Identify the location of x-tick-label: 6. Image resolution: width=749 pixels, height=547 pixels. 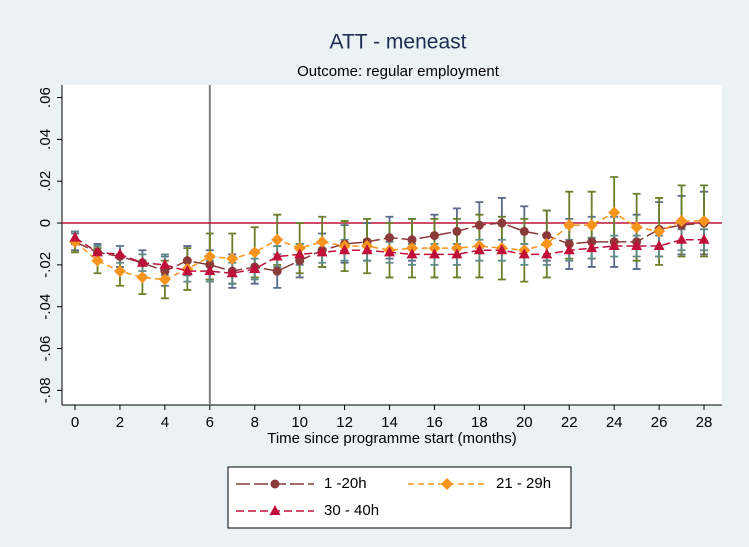
(210, 422).